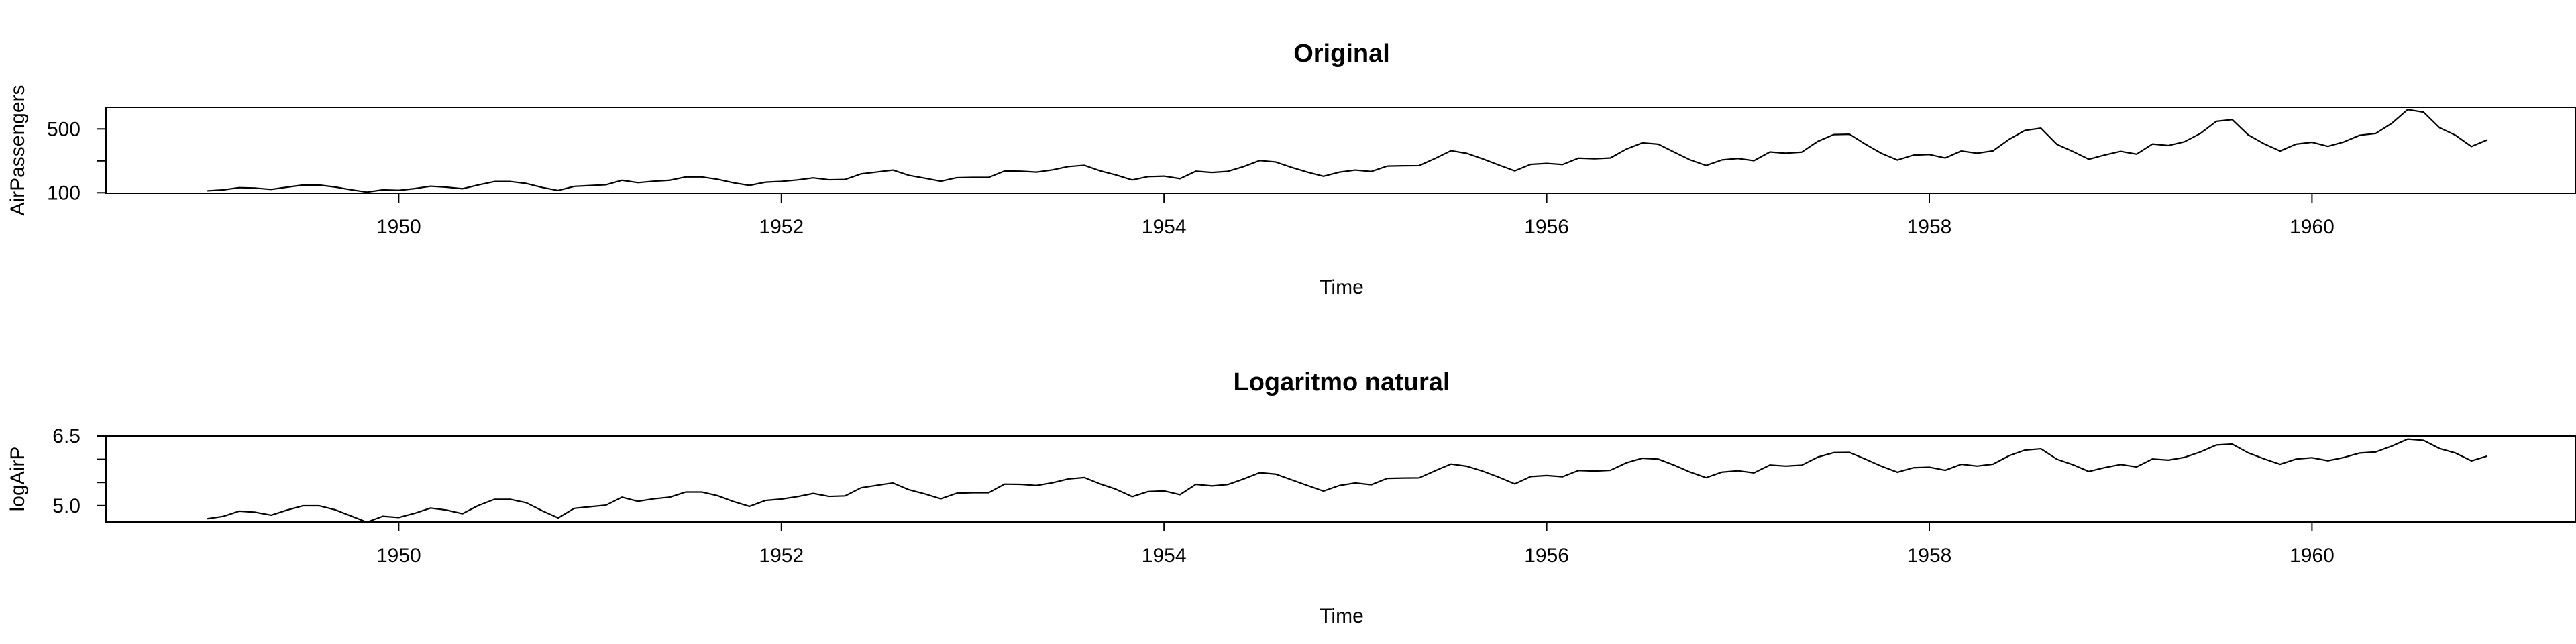 The height and width of the screenshot is (644, 2576). Describe the element at coordinates (18, 479) in the screenshot. I see `y-axis-label: logAirP` at that location.